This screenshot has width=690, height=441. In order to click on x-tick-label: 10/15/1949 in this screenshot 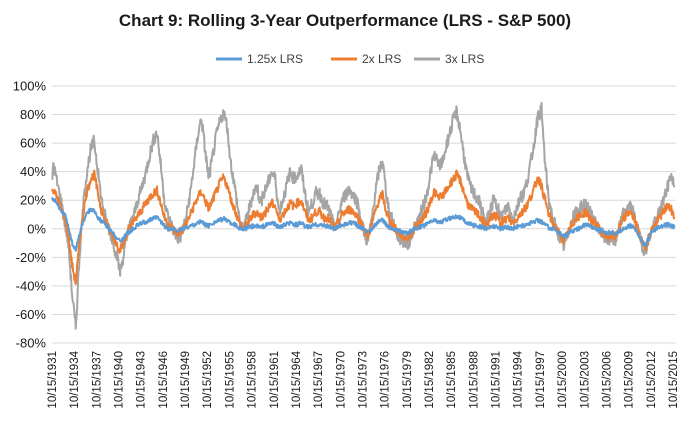, I will do `click(186, 380)`.